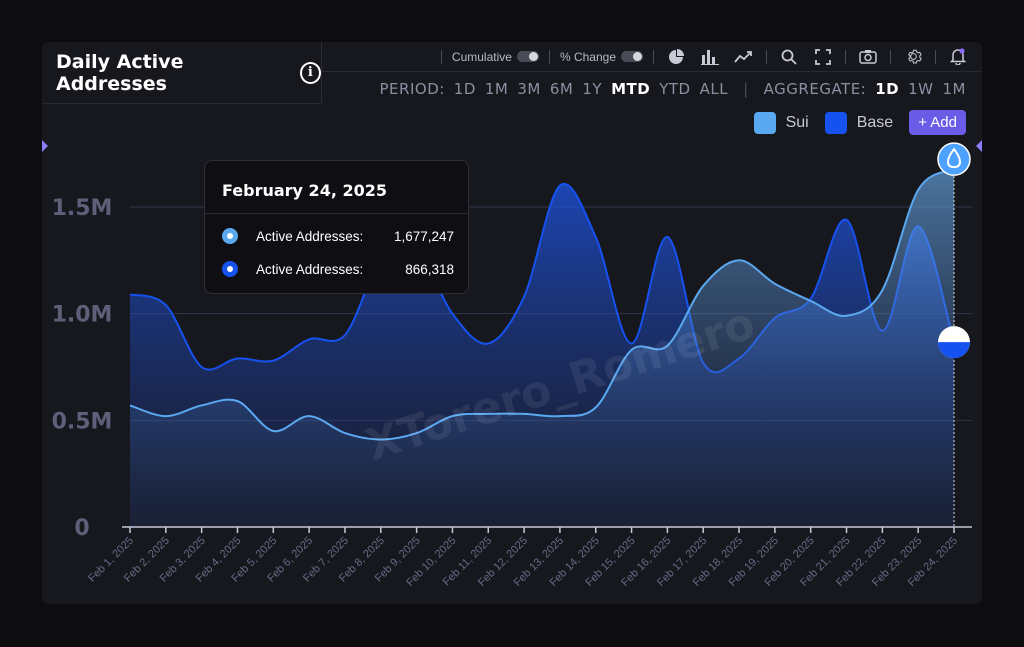 Image resolution: width=1024 pixels, height=647 pixels. I want to click on toolbar-top: Cumulative % Change, so click(652, 57).